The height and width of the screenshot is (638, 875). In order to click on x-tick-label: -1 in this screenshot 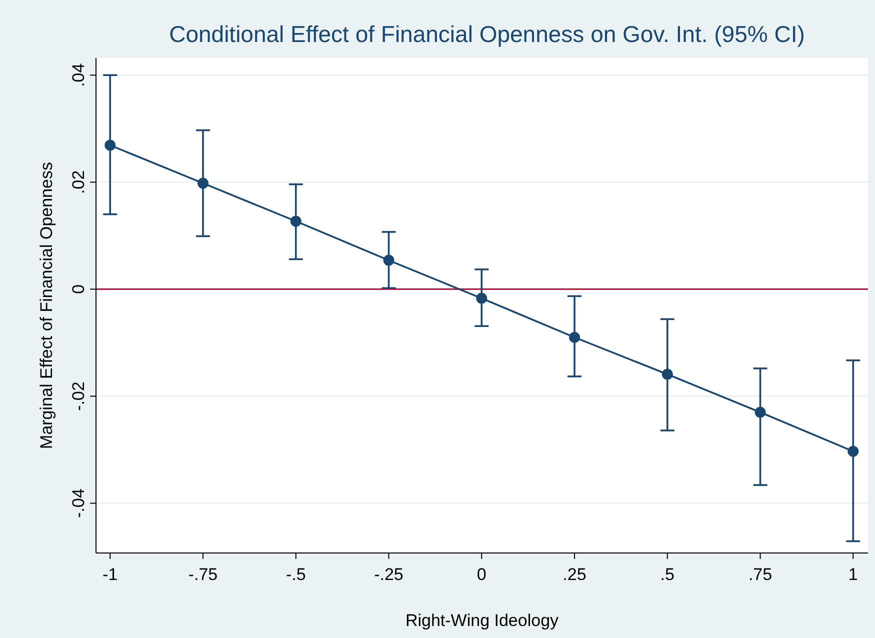, I will do `click(110, 574)`.